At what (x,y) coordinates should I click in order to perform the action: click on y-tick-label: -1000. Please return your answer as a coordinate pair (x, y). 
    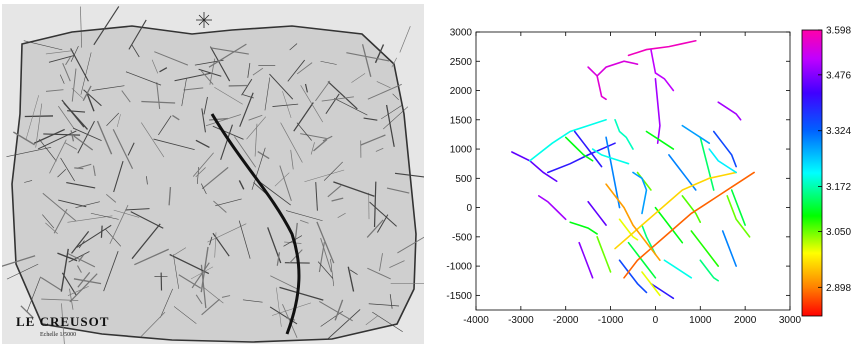
    Looking at the image, I should click on (459, 267).